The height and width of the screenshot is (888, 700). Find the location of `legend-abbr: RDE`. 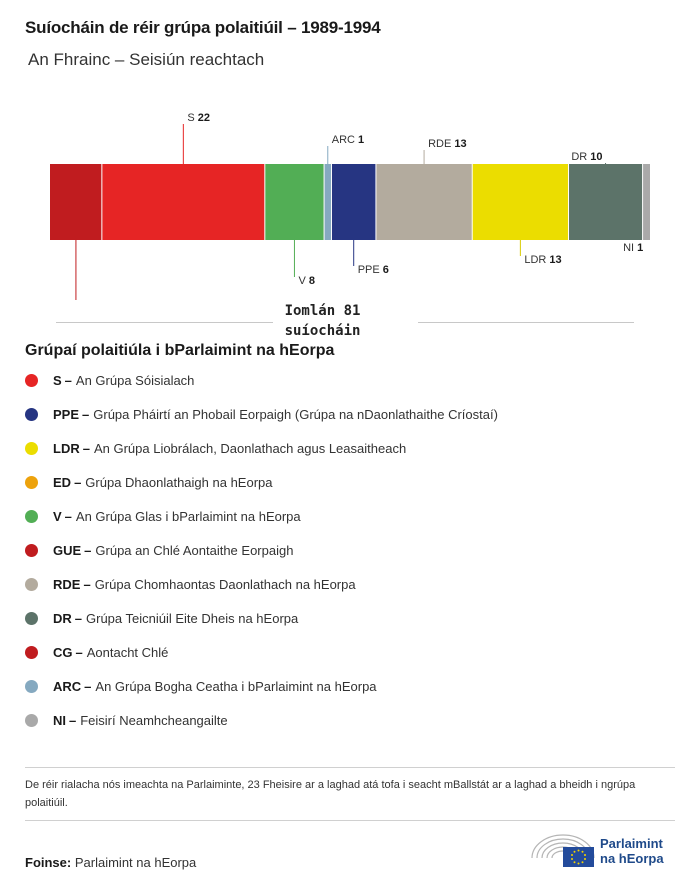

legend-abbr: RDE is located at coordinates (67, 584).